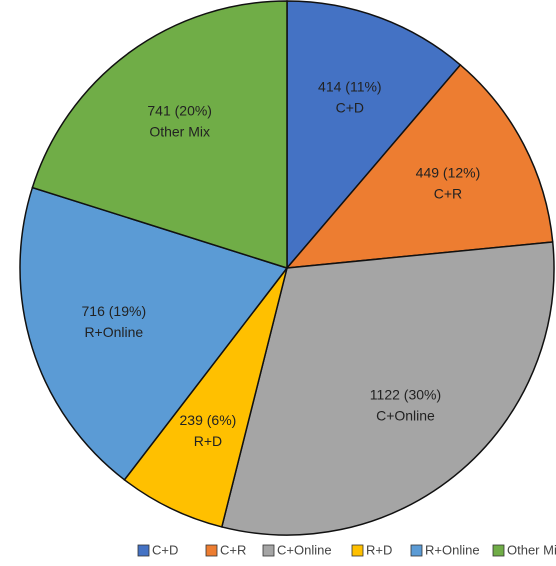 The width and height of the screenshot is (556, 566). I want to click on data-label: 741 (20%), so click(179, 110).